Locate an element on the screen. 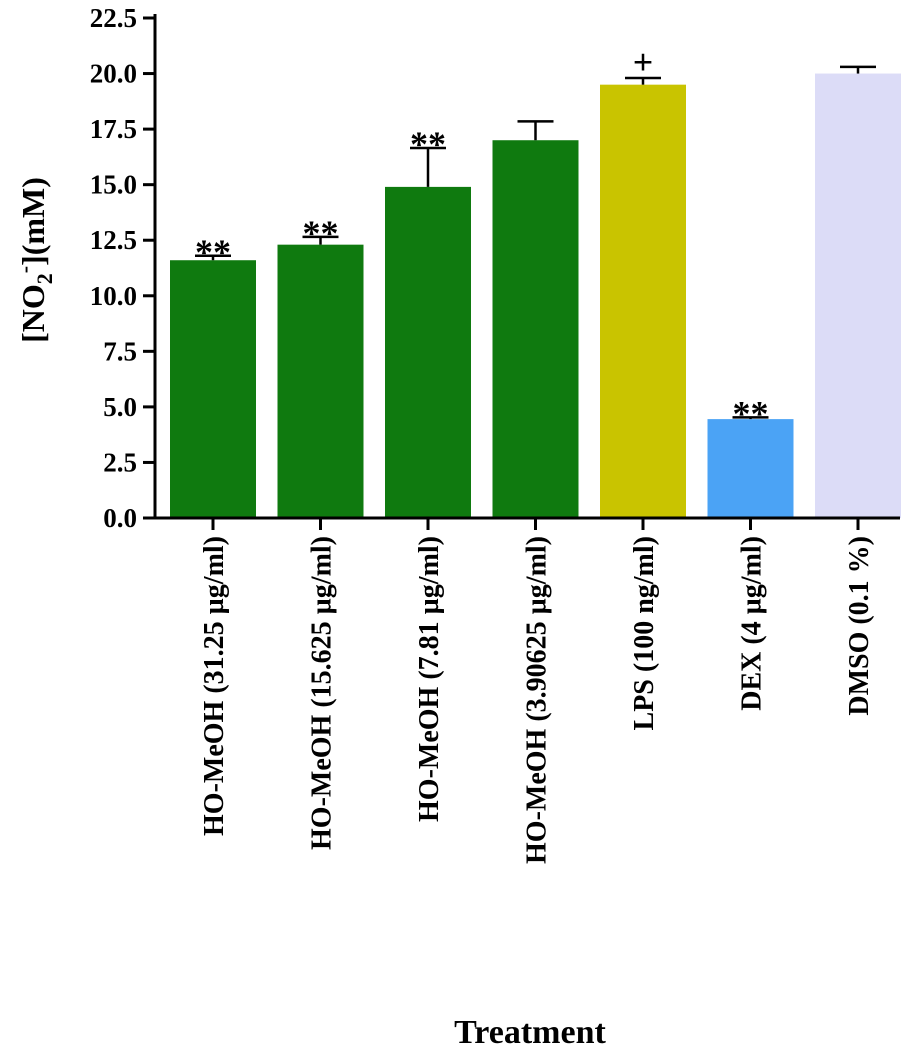  y-tick-label-3: 5.0 is located at coordinates (120, 407).